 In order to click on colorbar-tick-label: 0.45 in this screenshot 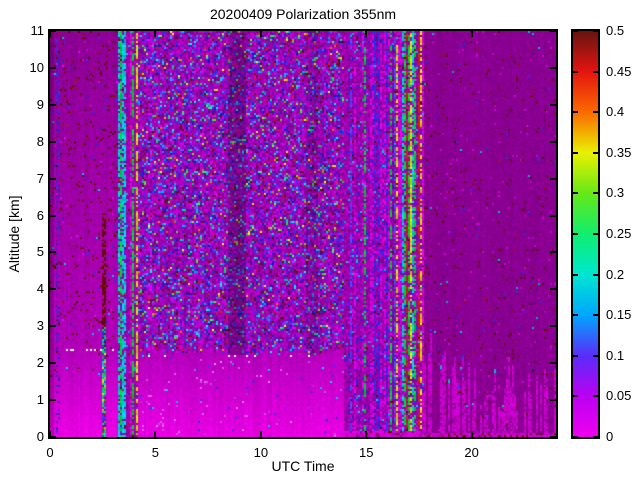, I will do `click(619, 71)`.